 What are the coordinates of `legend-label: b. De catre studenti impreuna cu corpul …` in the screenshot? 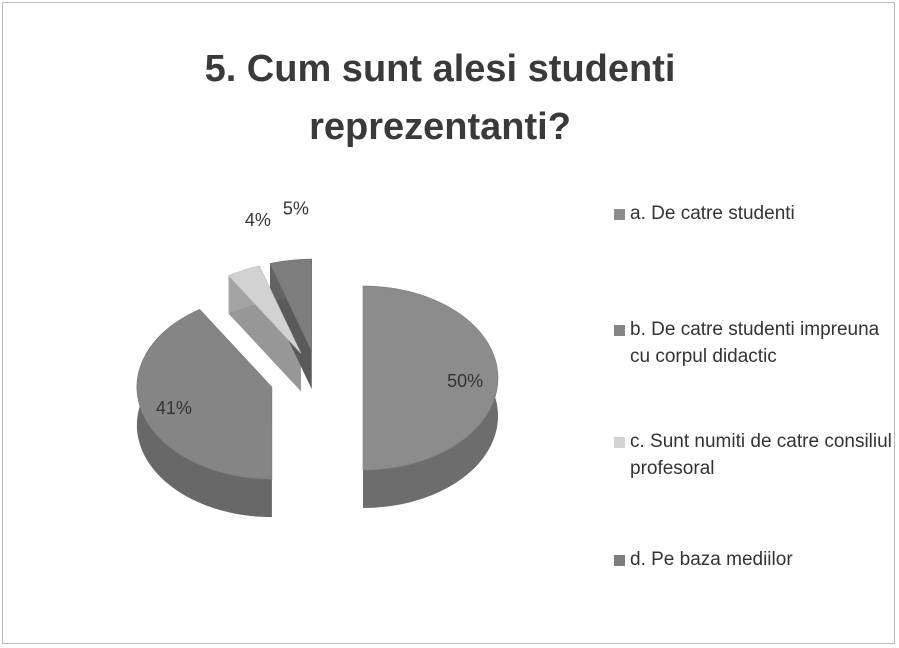 It's located at (755, 343).